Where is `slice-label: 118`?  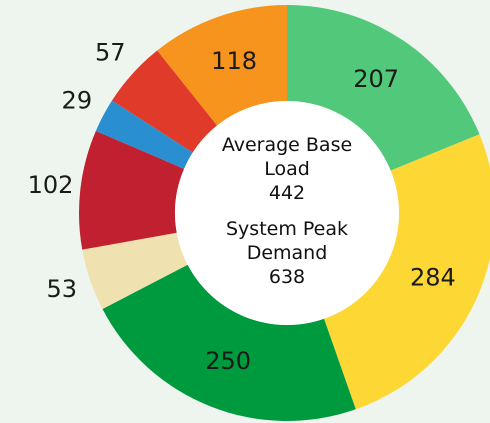 slice-label: 118 is located at coordinates (234, 61).